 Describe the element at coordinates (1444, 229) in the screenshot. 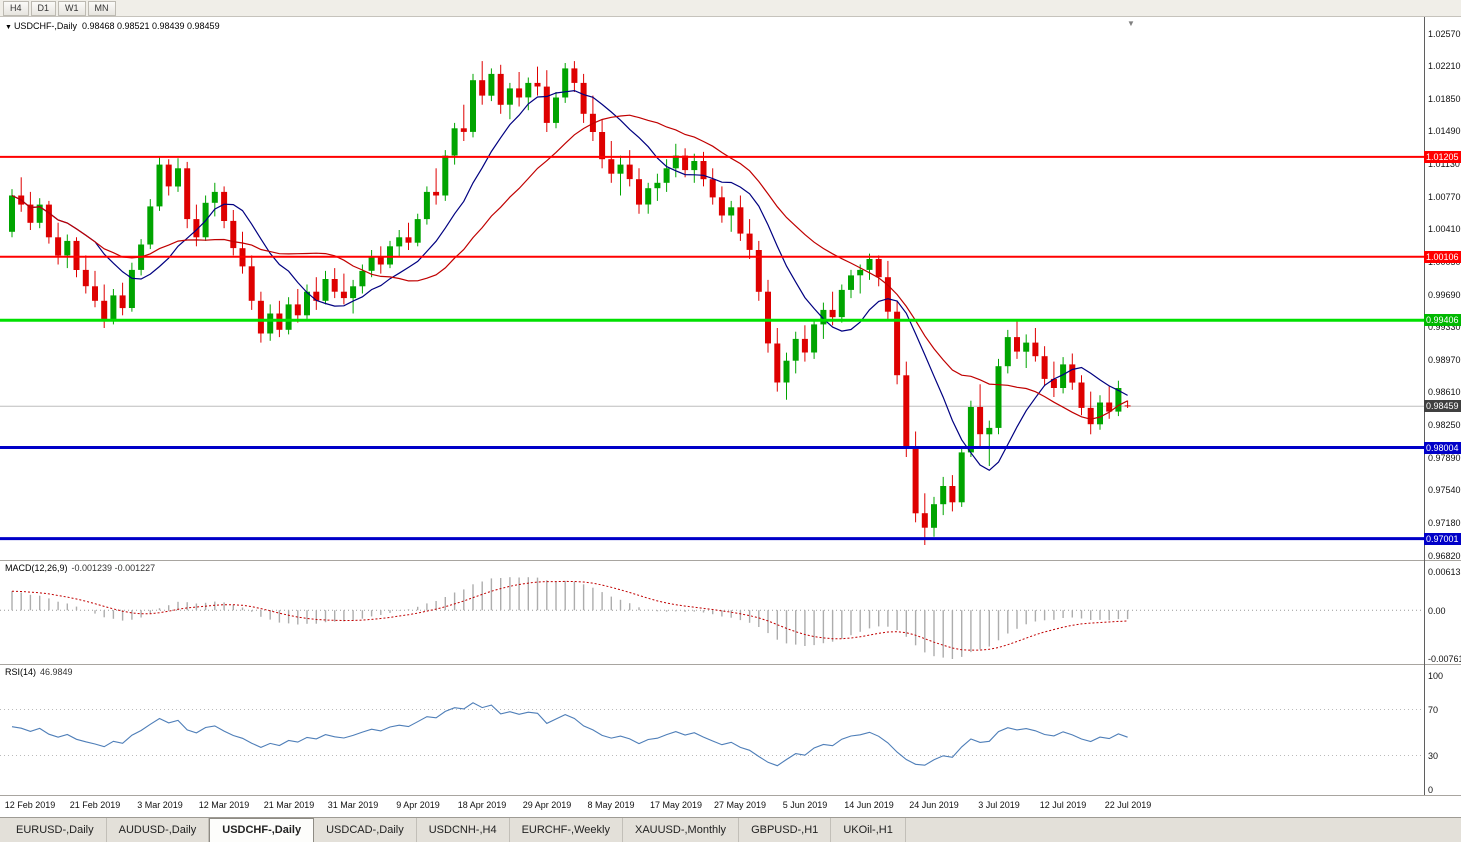

I see `price-axis-label: 1.00410` at that location.